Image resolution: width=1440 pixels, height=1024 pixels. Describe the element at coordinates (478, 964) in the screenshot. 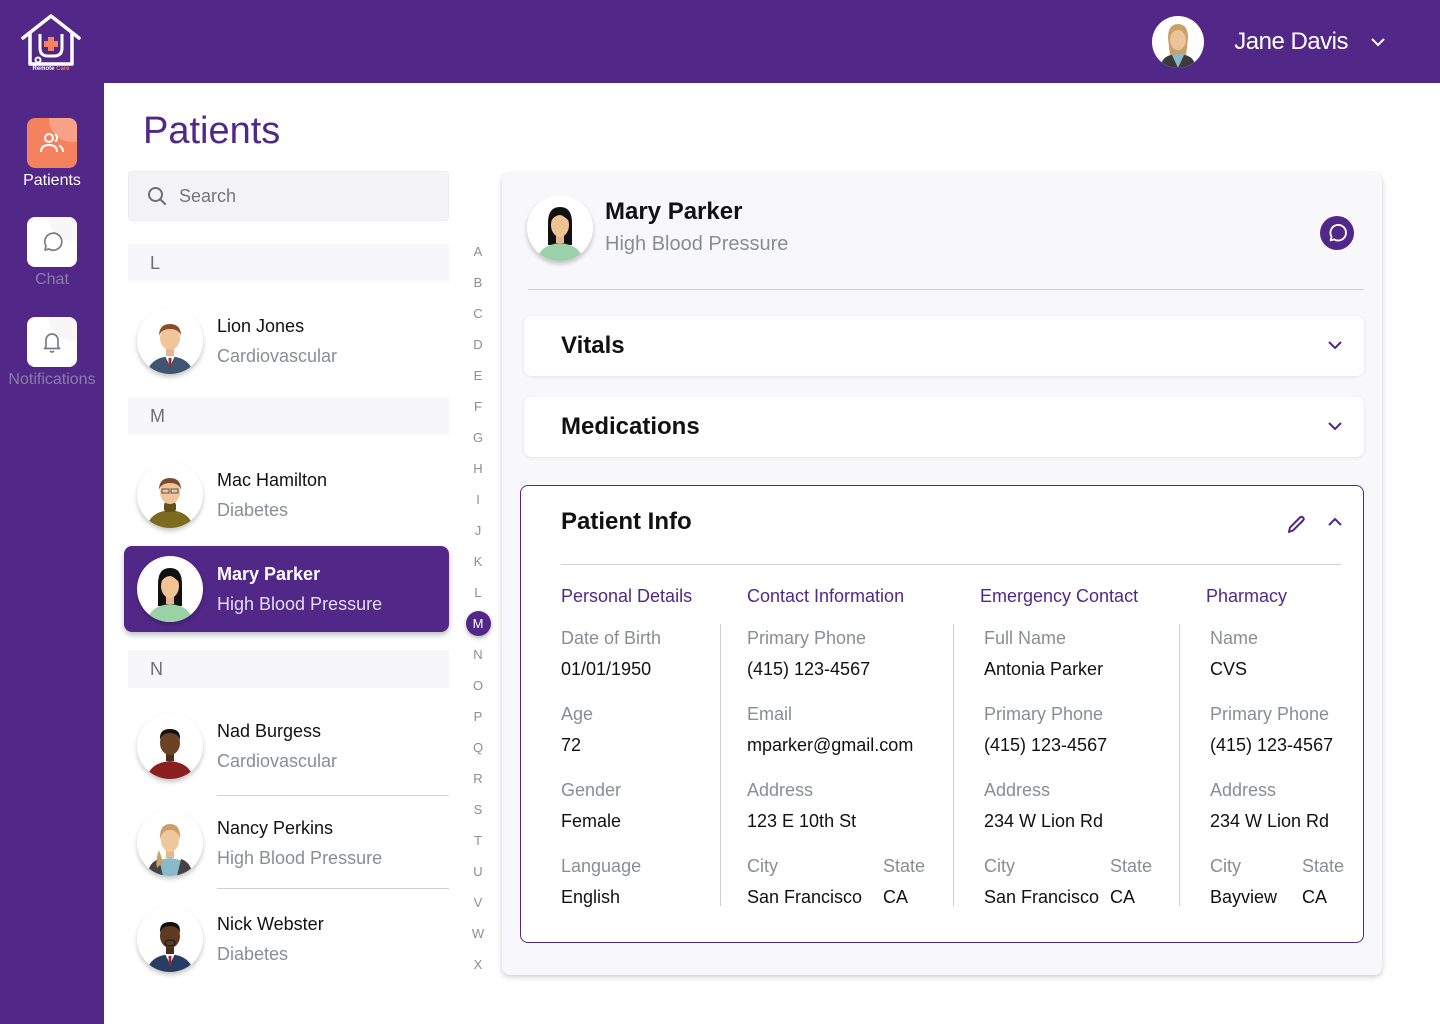

I see `alpha-letter-x: X` at that location.